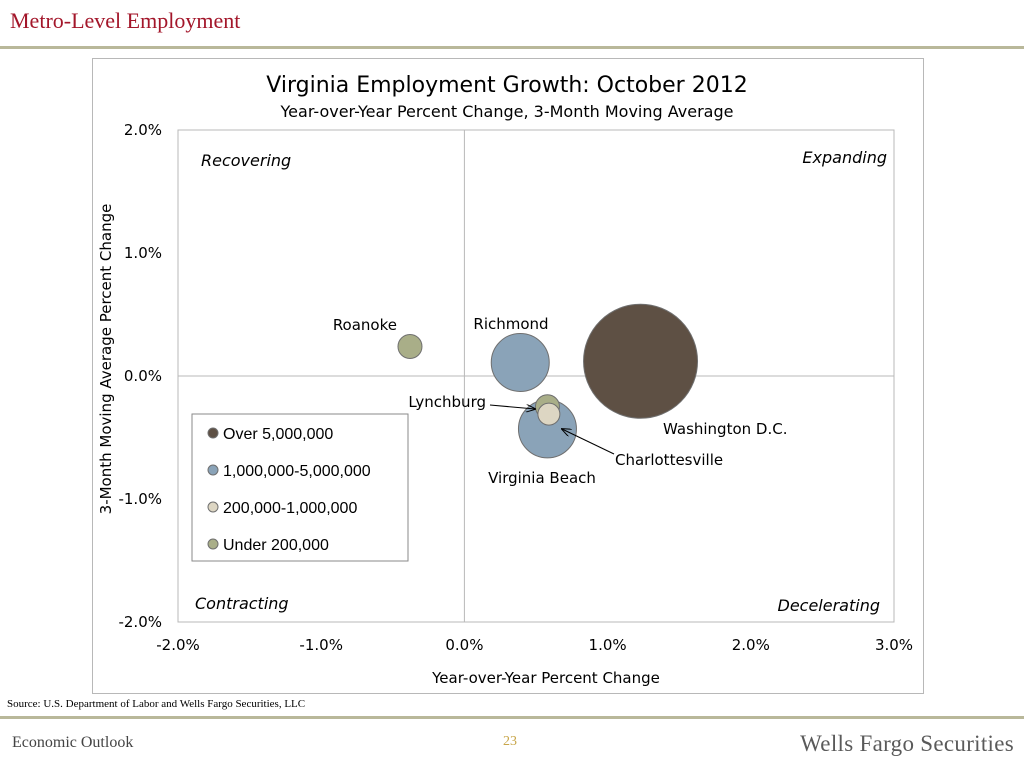 This screenshot has width=1024, height=768. Describe the element at coordinates (510, 741) in the screenshot. I see `page-number: 23` at that location.